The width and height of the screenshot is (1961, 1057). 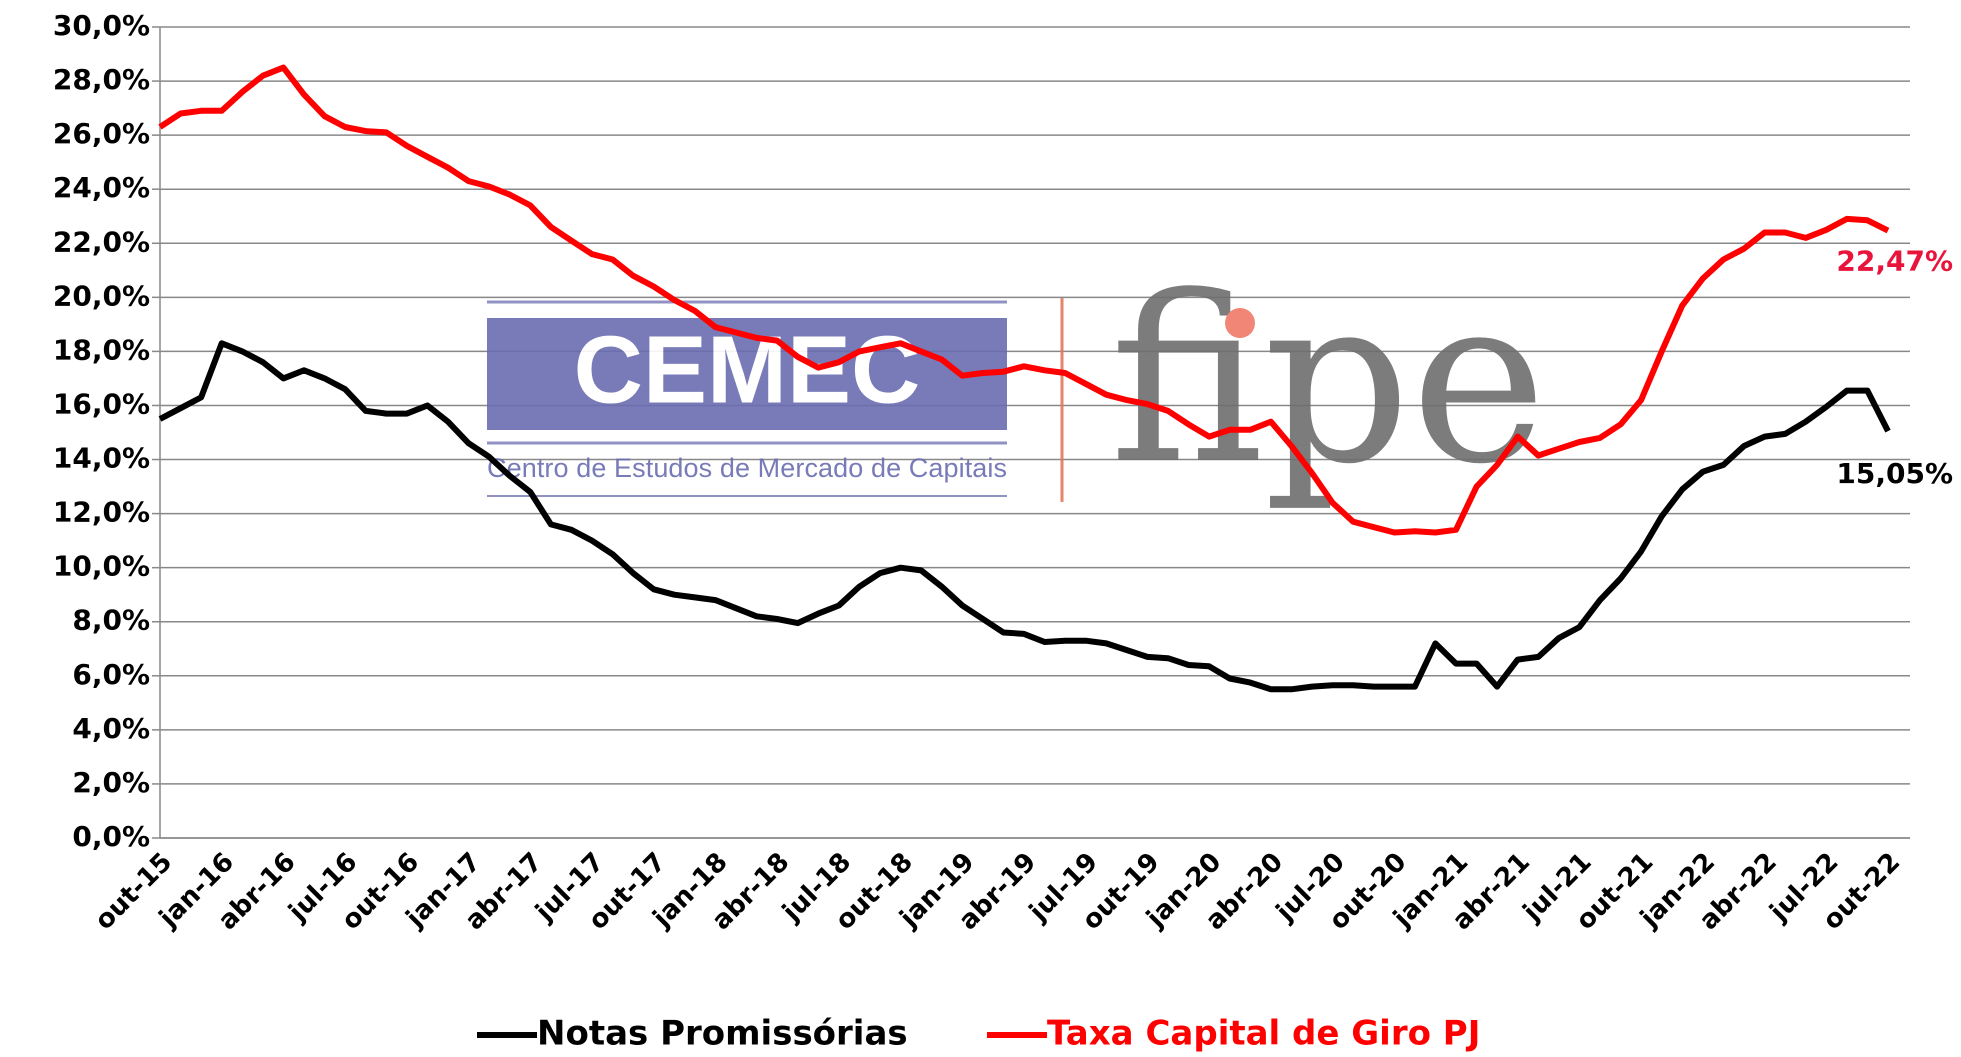 I want to click on y-tick-label: 0,0%, so click(x=111, y=836).